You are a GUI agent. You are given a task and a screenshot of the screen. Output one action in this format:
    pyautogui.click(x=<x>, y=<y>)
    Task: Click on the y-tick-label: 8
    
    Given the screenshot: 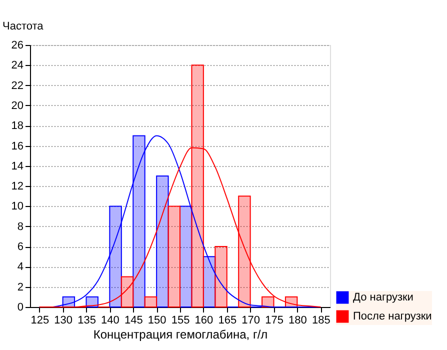 What is the action you would take?
    pyautogui.click(x=20, y=226)
    